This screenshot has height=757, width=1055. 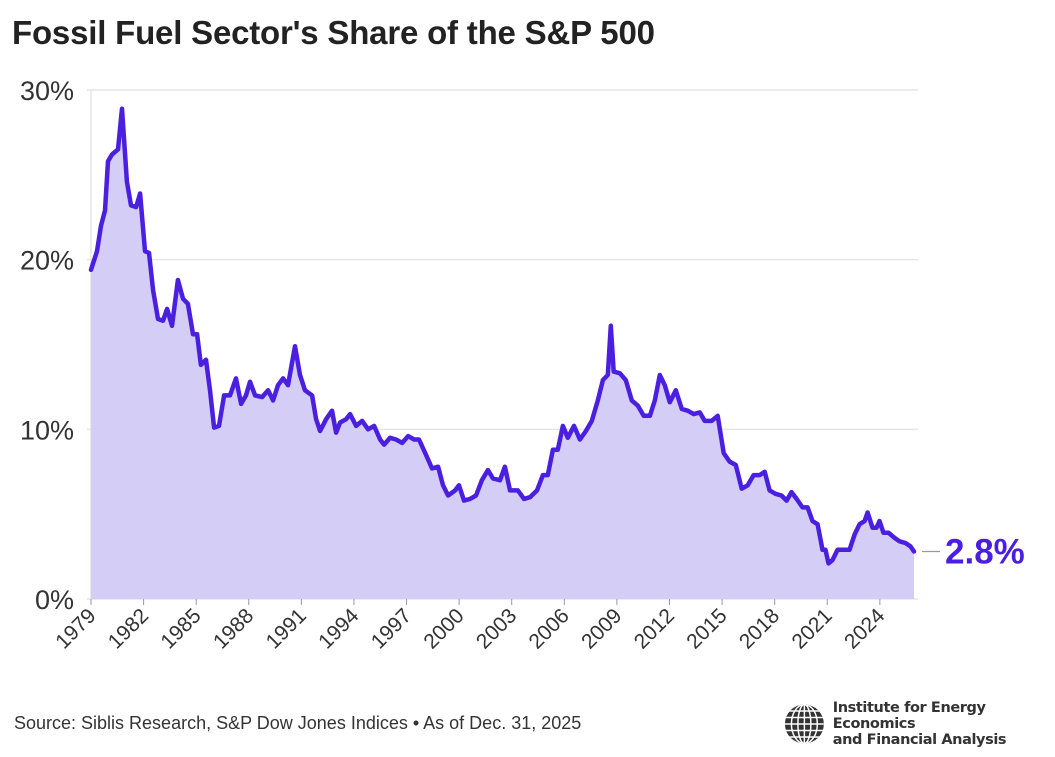 What do you see at coordinates (909, 716) in the screenshot?
I see `logo-line-1: Institute for Energy Economics` at bounding box center [909, 716].